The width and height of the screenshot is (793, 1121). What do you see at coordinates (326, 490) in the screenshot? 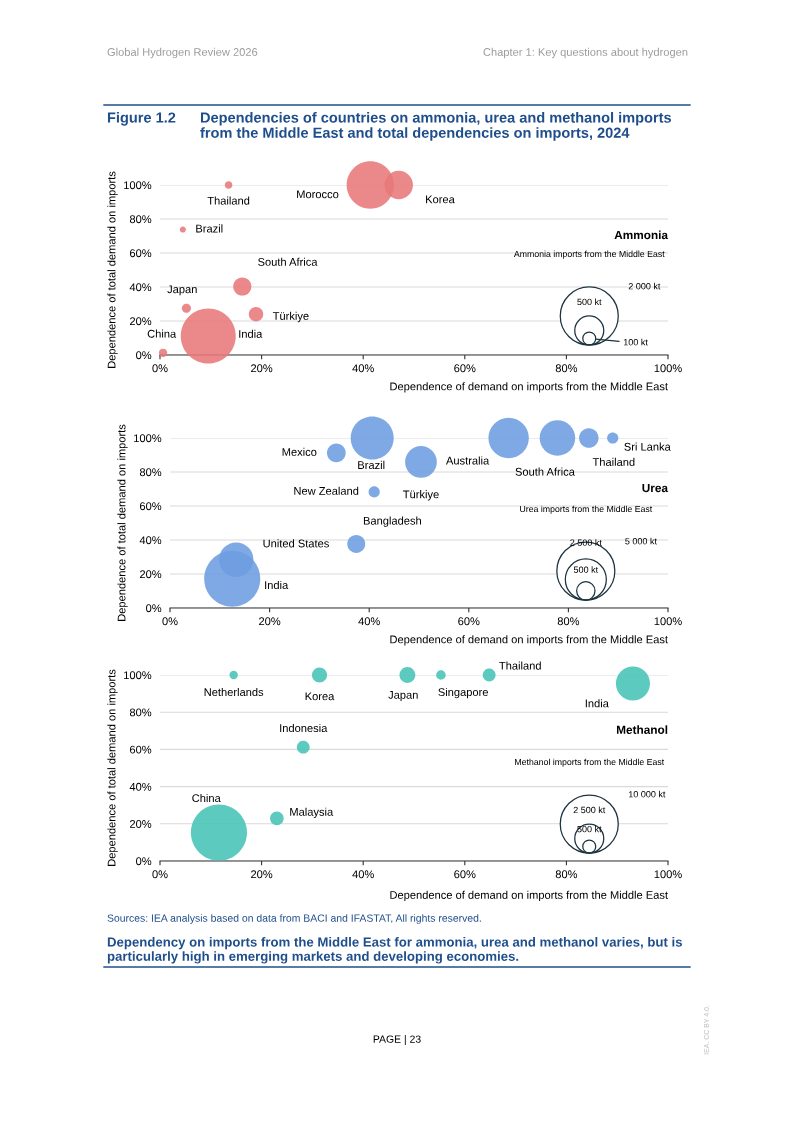
I see `annotation: New Zealand` at bounding box center [326, 490].